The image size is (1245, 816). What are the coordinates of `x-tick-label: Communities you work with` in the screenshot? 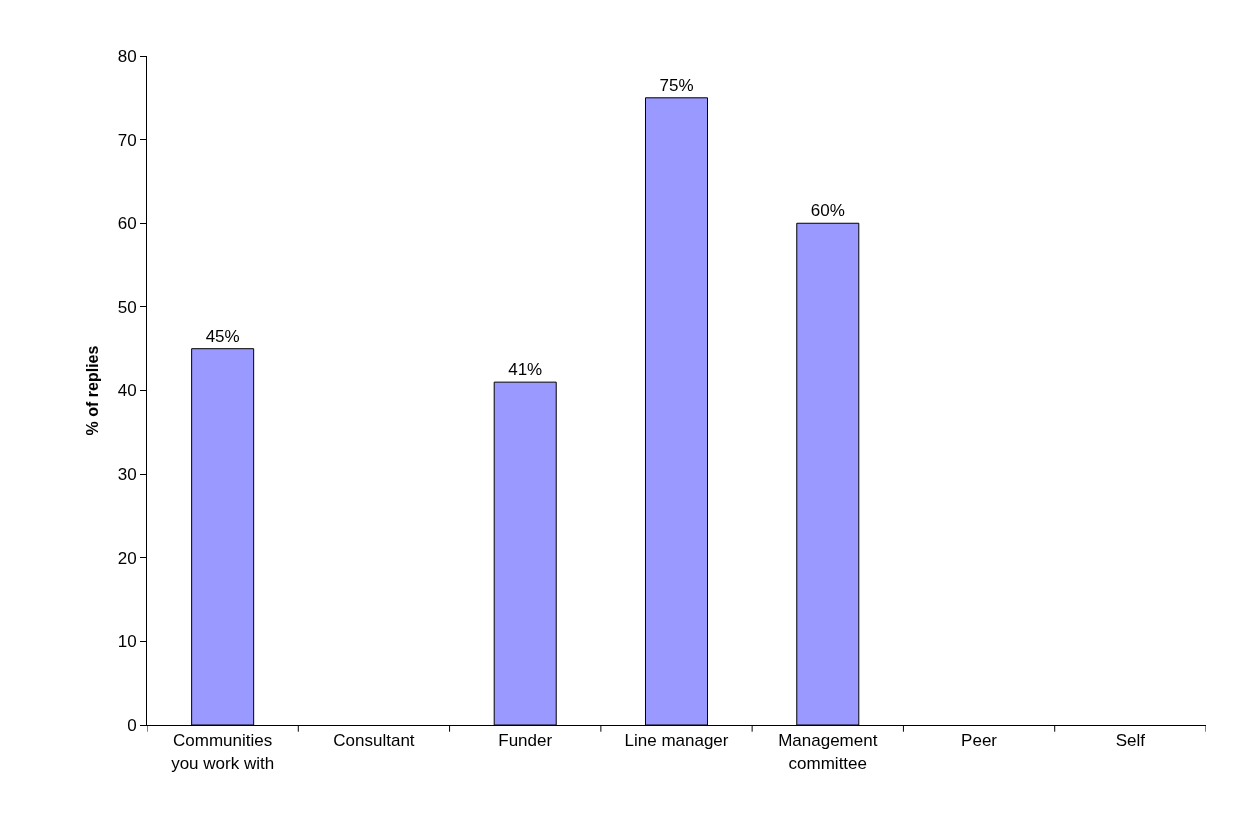 It's located at (223, 752).